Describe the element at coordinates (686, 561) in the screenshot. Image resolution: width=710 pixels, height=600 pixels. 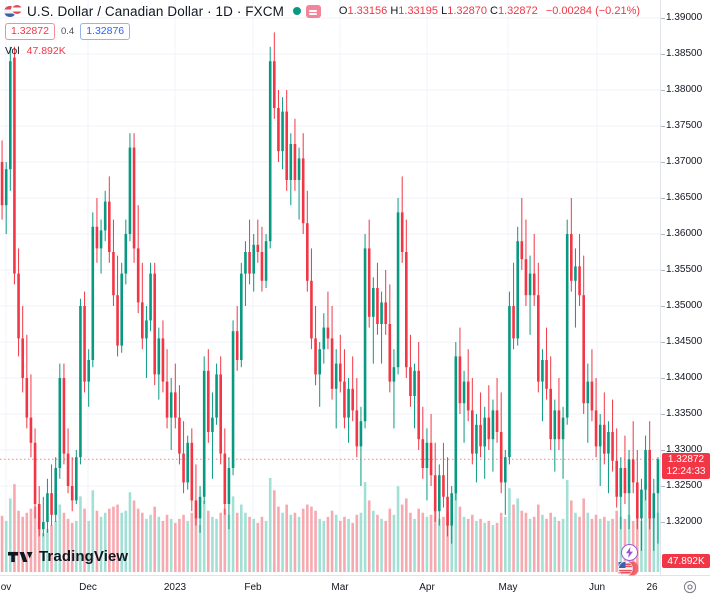
I see `volume-badge: 47.892K` at that location.